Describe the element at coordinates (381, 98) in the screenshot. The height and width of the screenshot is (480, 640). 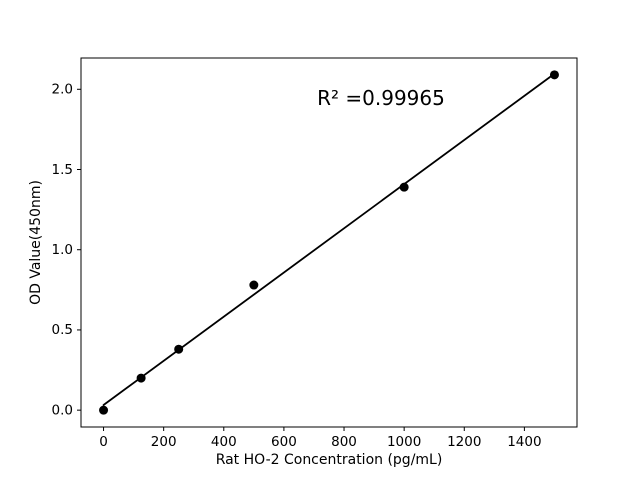
I see `r-squared-annotation: R² =0.99965` at that location.